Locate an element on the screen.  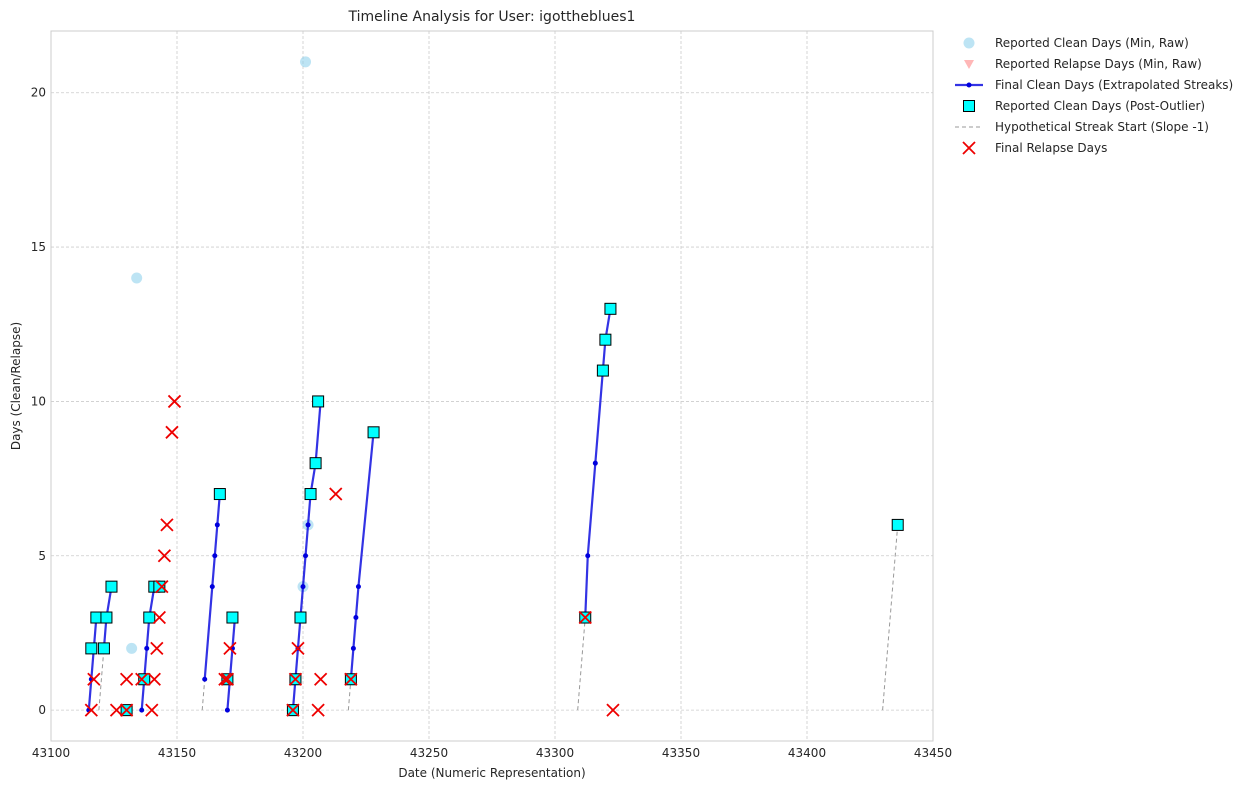
legend-swatch-raw-clean is located at coordinates (969, 43).